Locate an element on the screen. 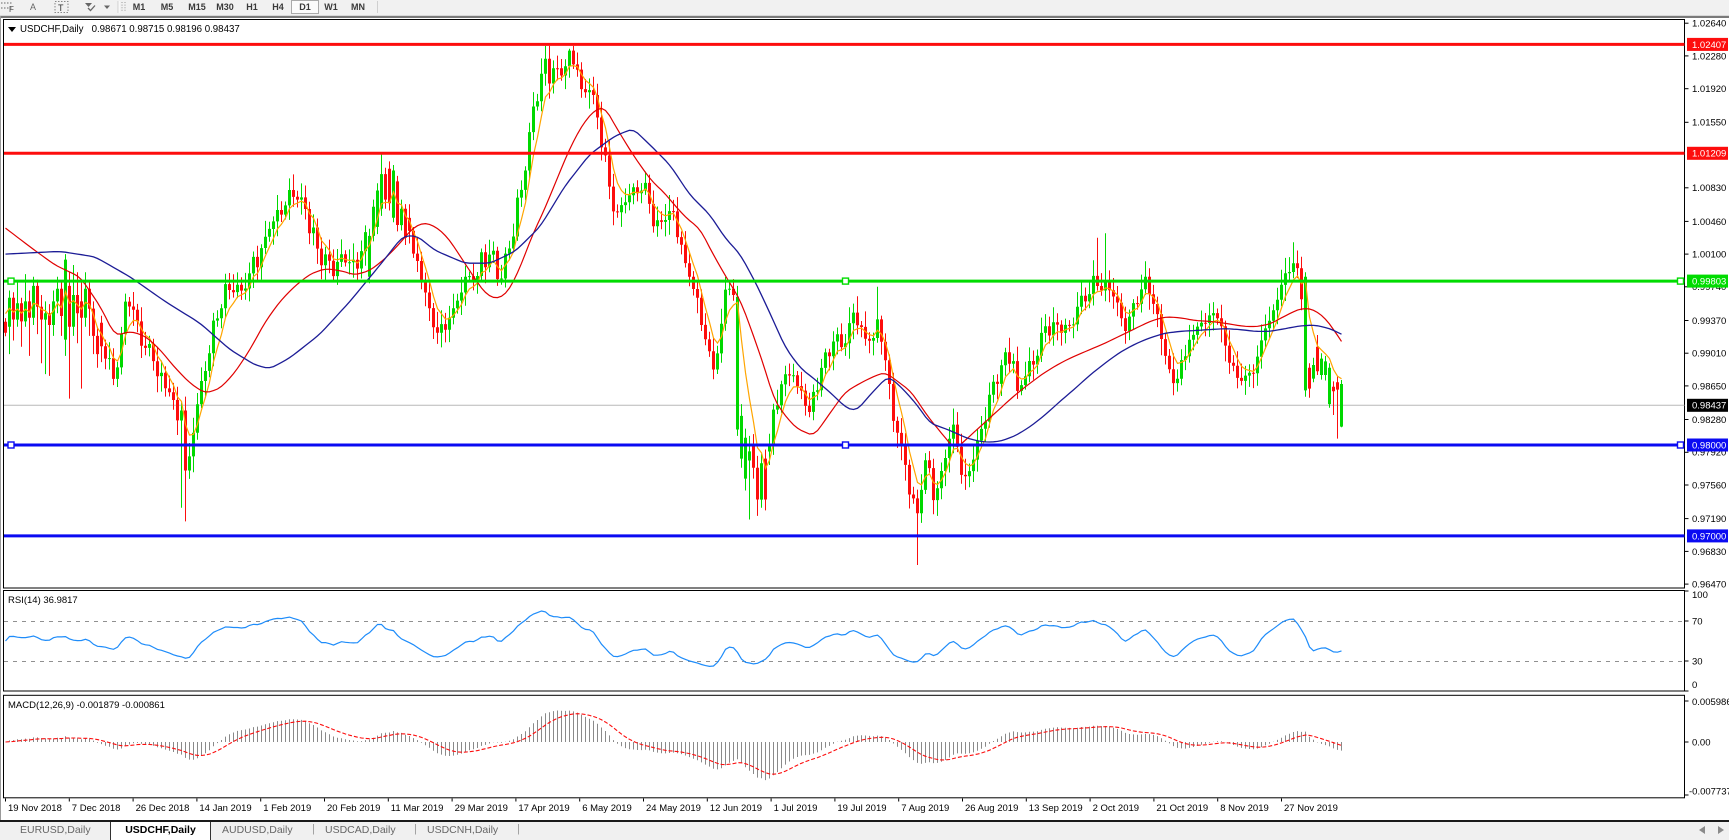 This screenshot has width=1729, height=840. svg-text: 21 Oct 2019 is located at coordinates (1182, 808).